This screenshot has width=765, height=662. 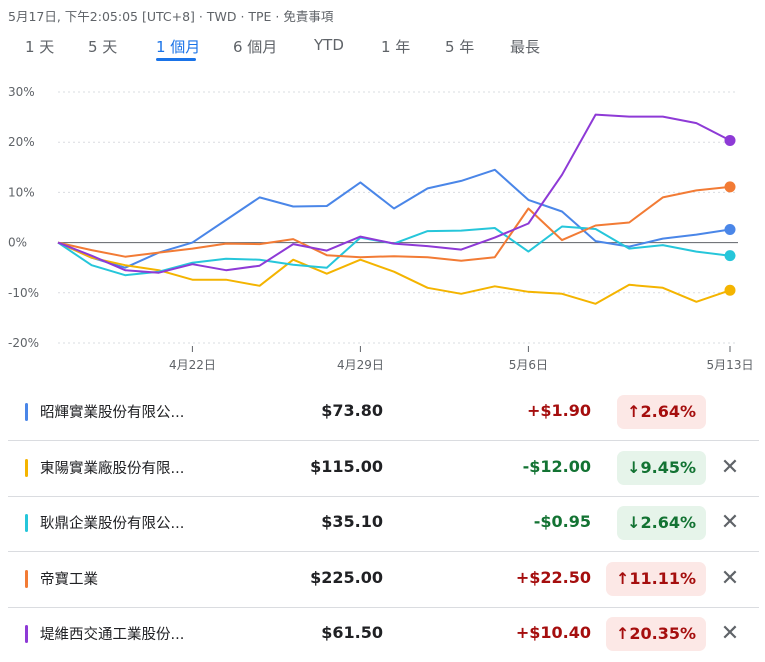 What do you see at coordinates (383, 580) in the screenshot?
I see `stock-row: 帝寶工業 $225.00 +$22.50 ↑11.11% ✕` at bounding box center [383, 580].